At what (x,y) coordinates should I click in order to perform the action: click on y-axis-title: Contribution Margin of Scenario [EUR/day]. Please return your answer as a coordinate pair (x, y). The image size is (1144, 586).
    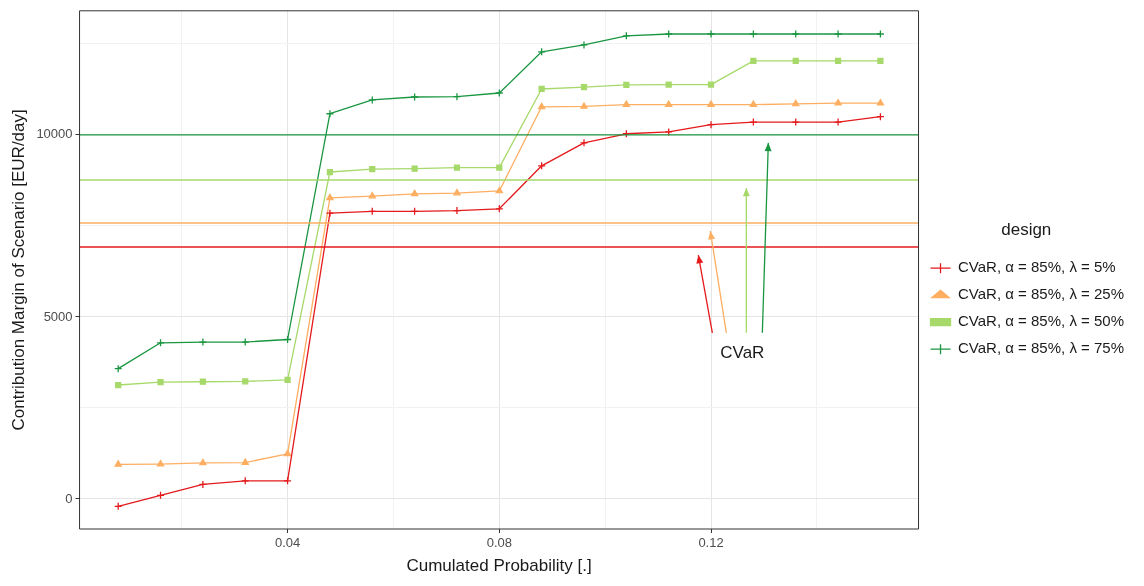
    Looking at the image, I should click on (18, 270).